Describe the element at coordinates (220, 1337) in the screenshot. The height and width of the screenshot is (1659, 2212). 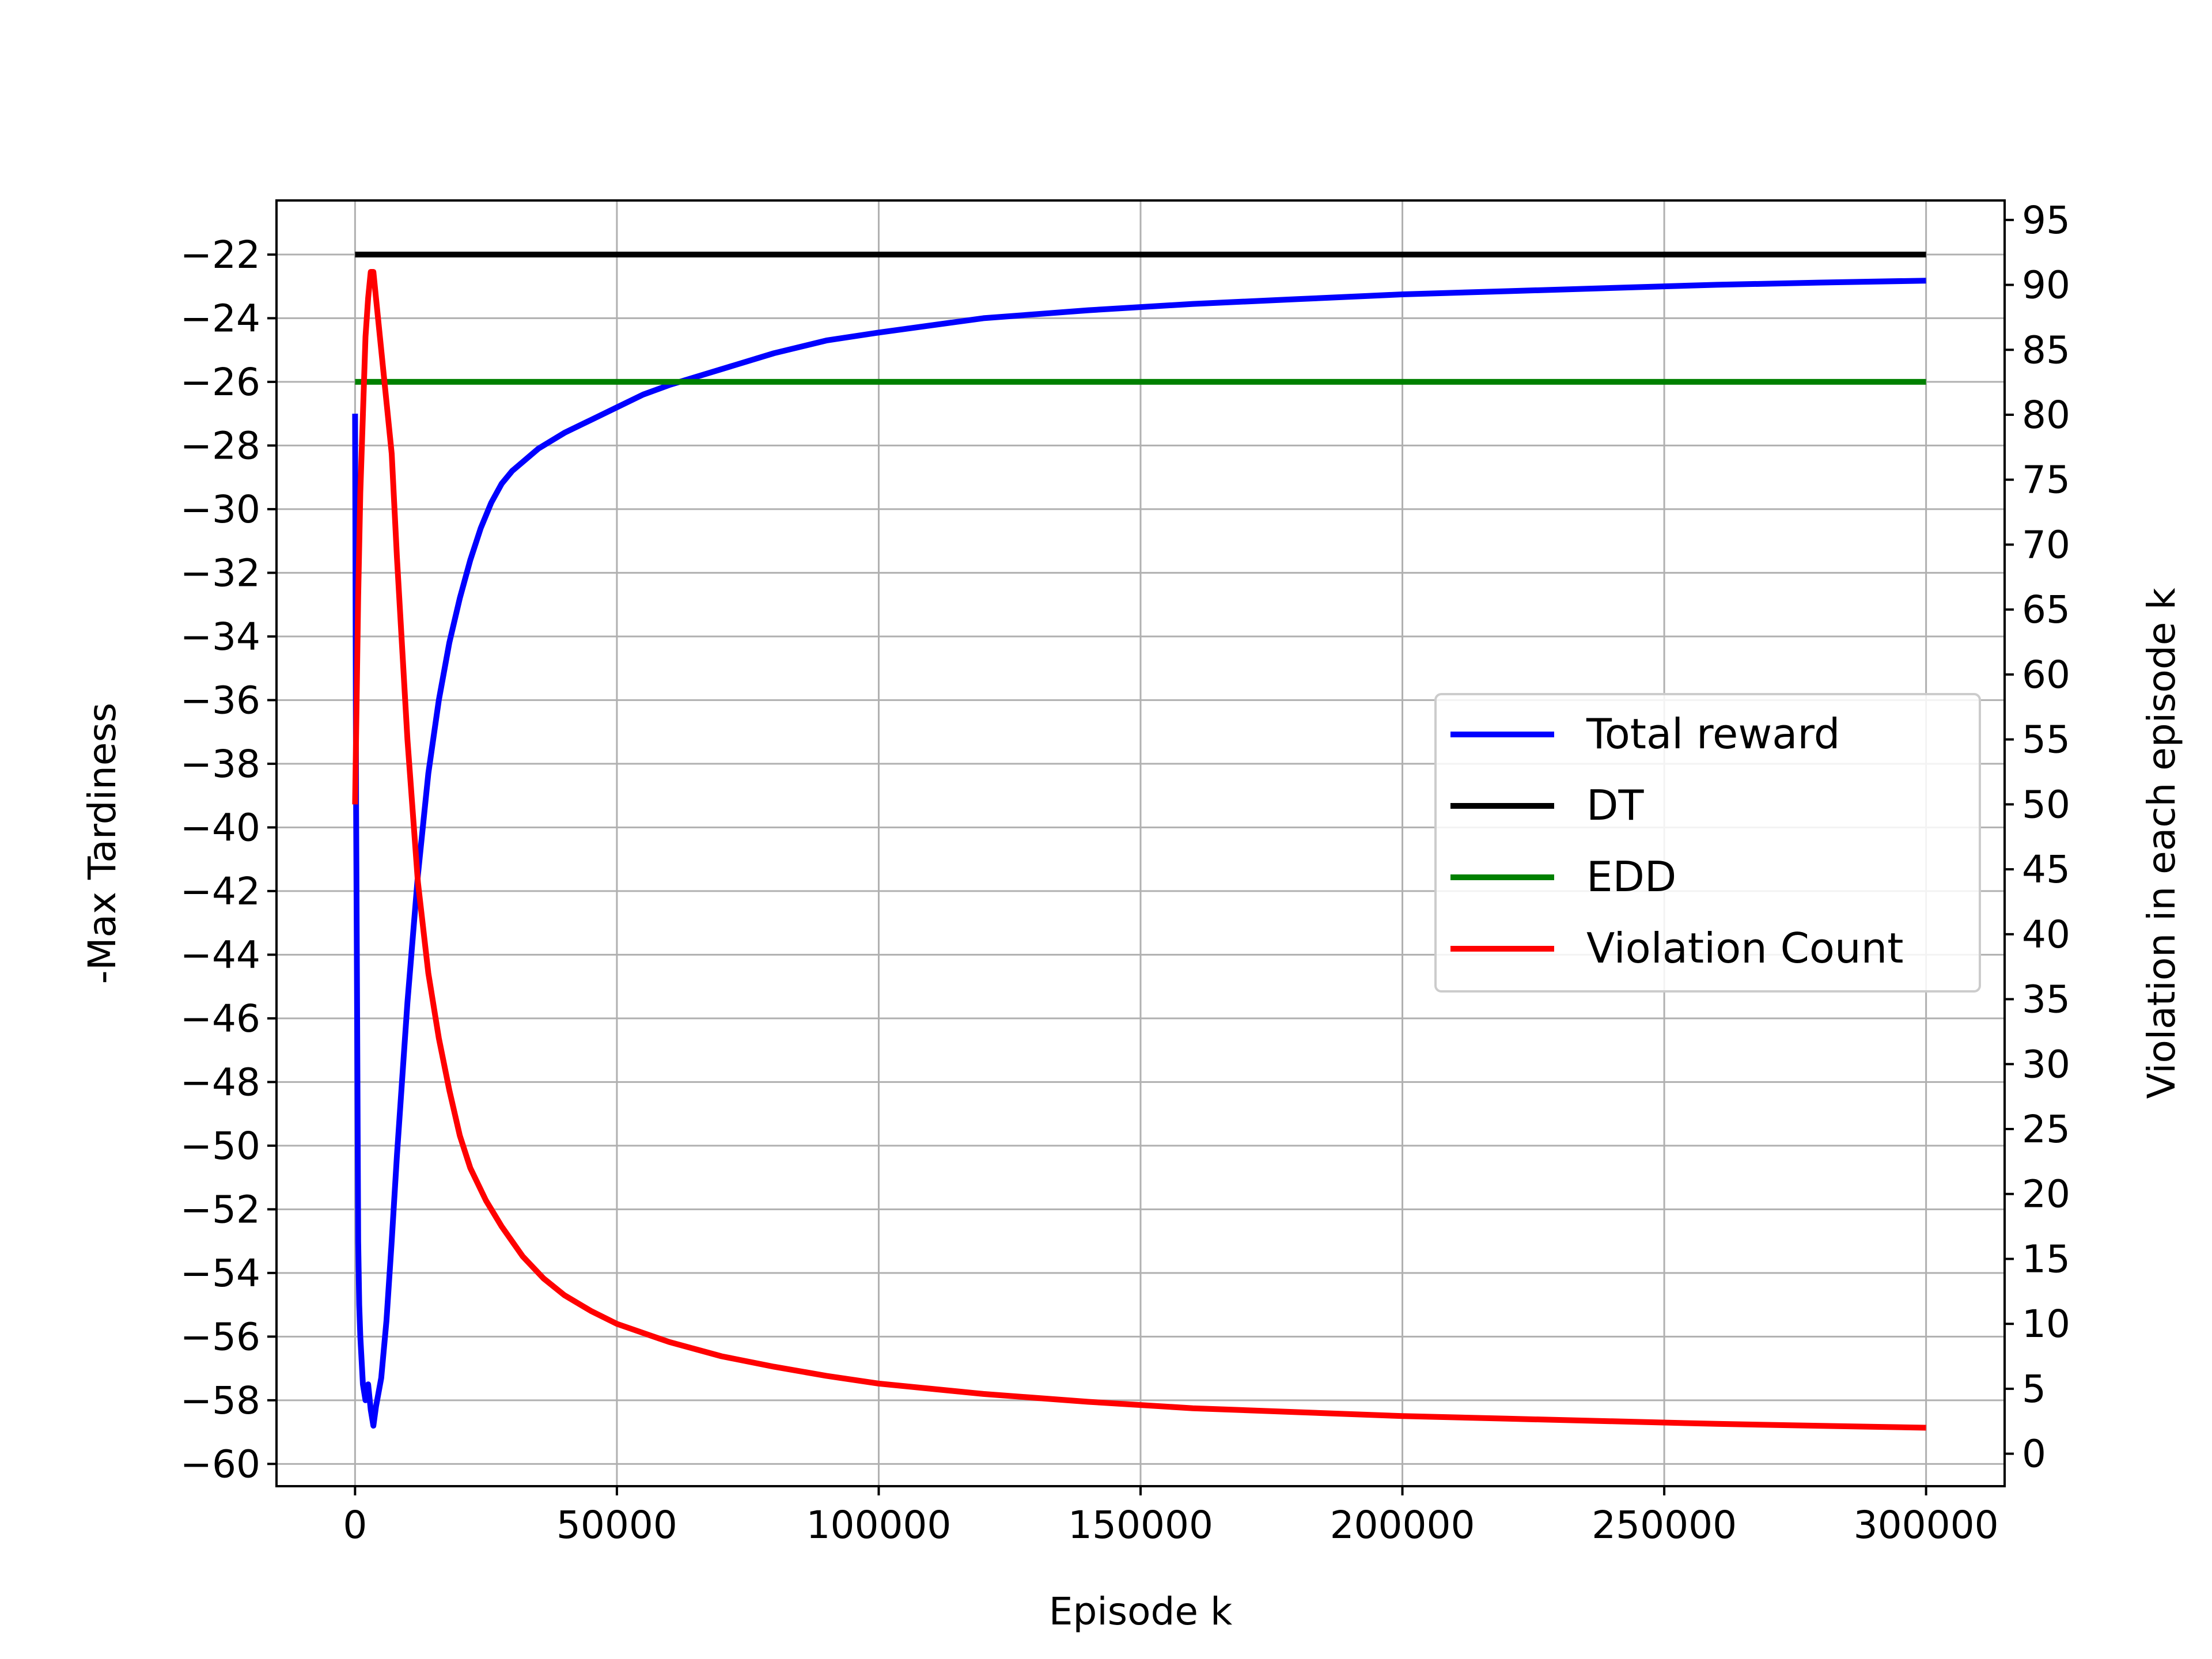
I see `y-left-tick-label: −56` at that location.